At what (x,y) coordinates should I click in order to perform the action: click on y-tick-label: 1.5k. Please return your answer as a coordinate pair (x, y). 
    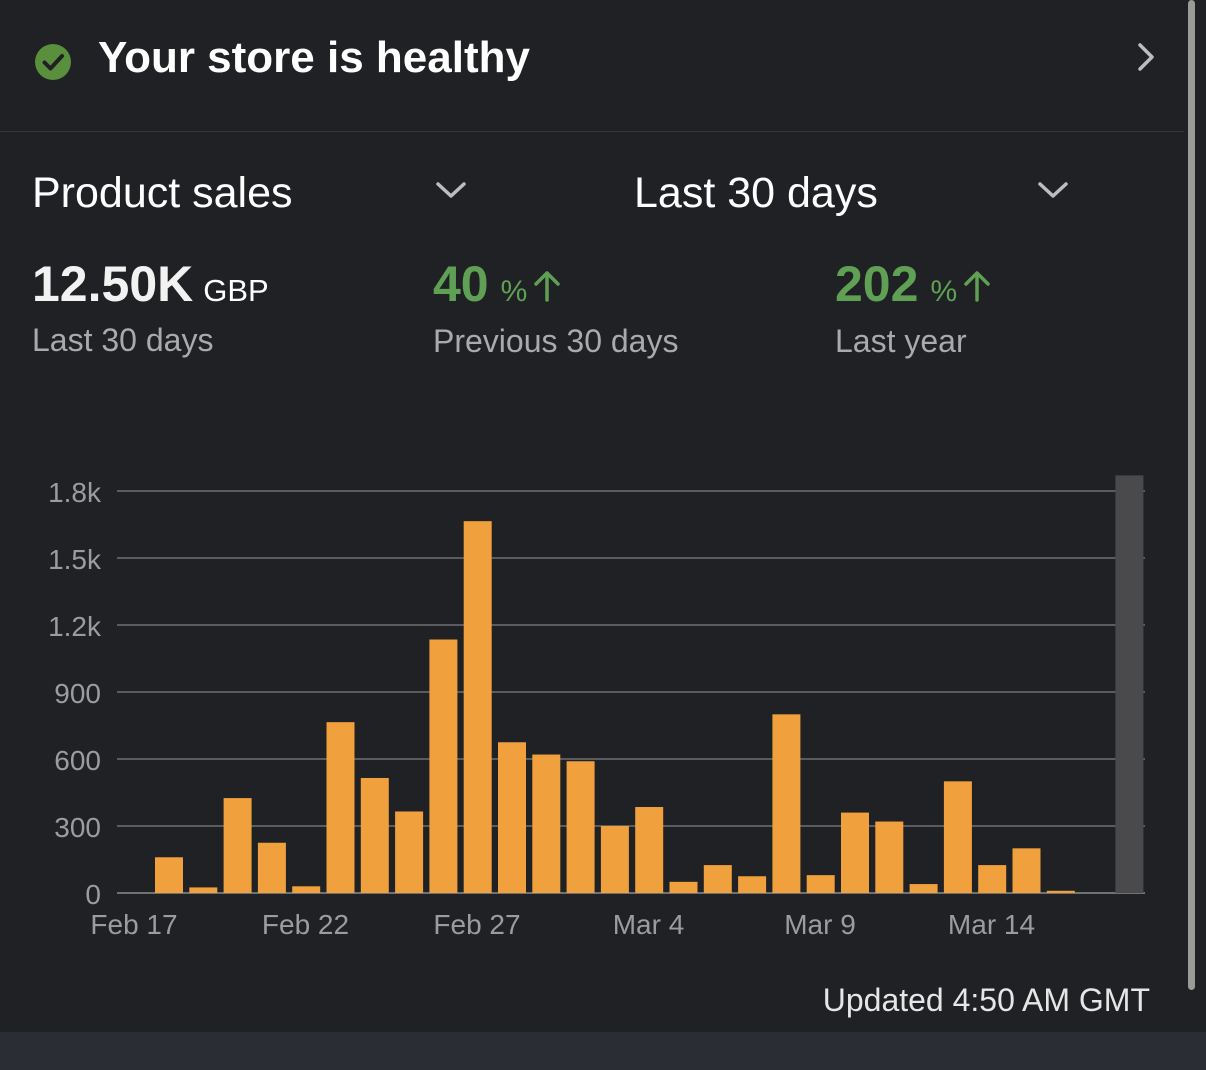
    Looking at the image, I should click on (75, 559).